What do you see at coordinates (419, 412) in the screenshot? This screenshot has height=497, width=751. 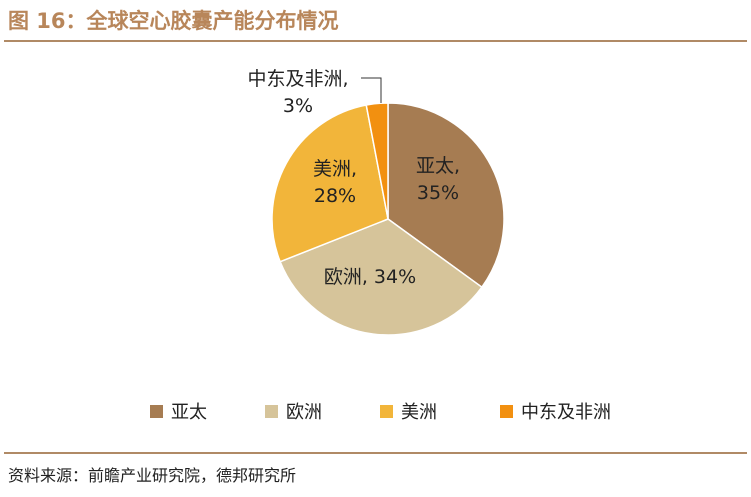 I see `legend-label: 美洲` at bounding box center [419, 412].